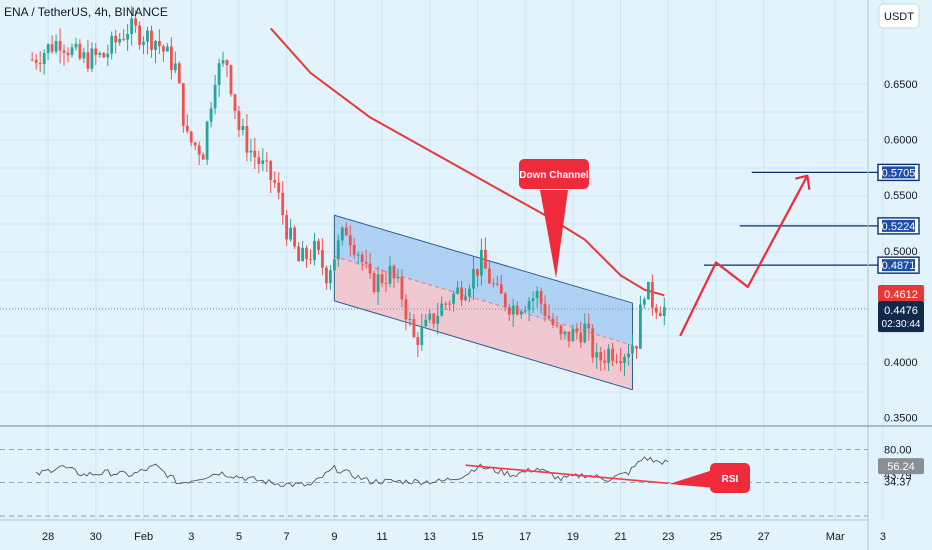  I want to click on level-badge-value: 0.5224, so click(899, 227).